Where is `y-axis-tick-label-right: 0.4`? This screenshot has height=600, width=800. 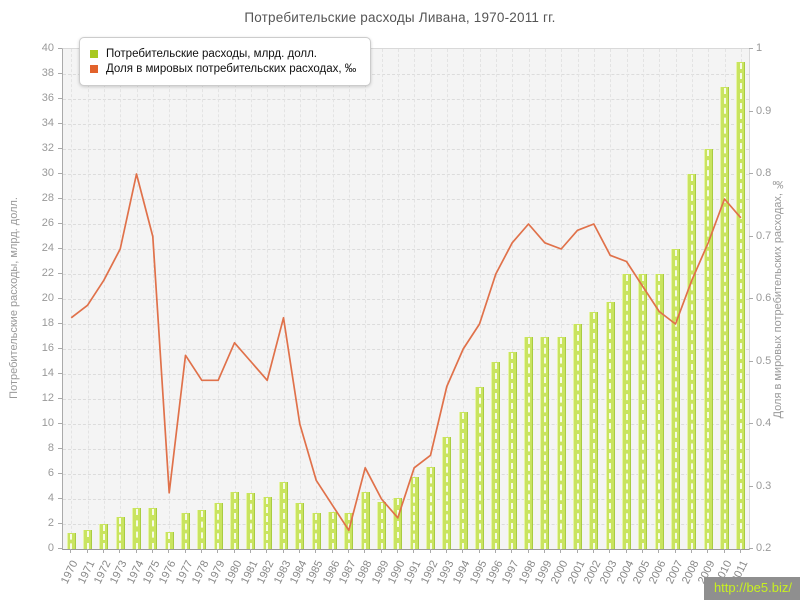 y-axis-tick-label-right: 0.4 is located at coordinates (764, 423).